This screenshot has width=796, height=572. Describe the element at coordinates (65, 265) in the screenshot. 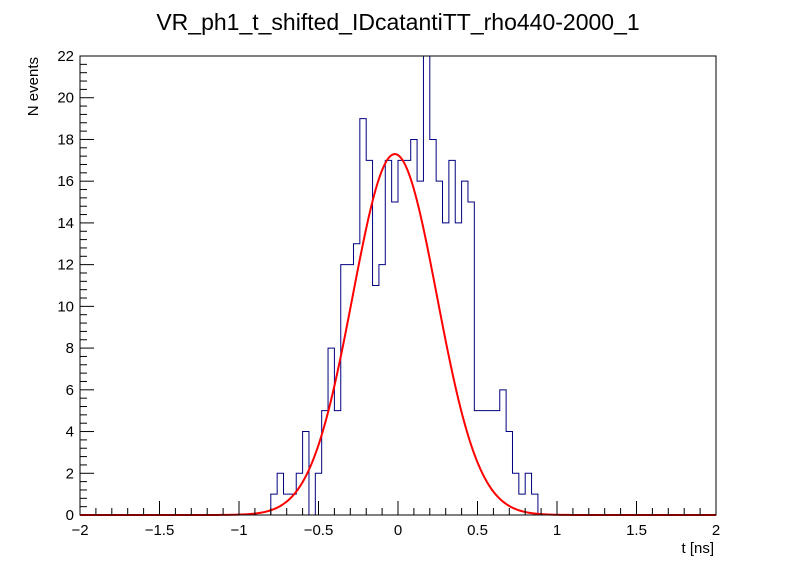

I see `y-tick-label: 12` at that location.